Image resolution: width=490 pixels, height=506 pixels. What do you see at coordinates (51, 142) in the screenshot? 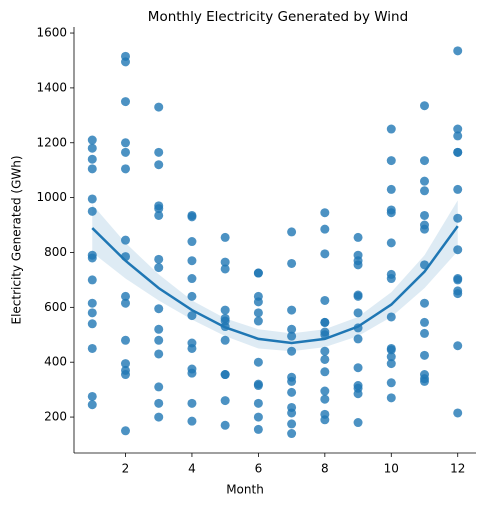
I see `y-tick-label: 1200` at bounding box center [51, 142].